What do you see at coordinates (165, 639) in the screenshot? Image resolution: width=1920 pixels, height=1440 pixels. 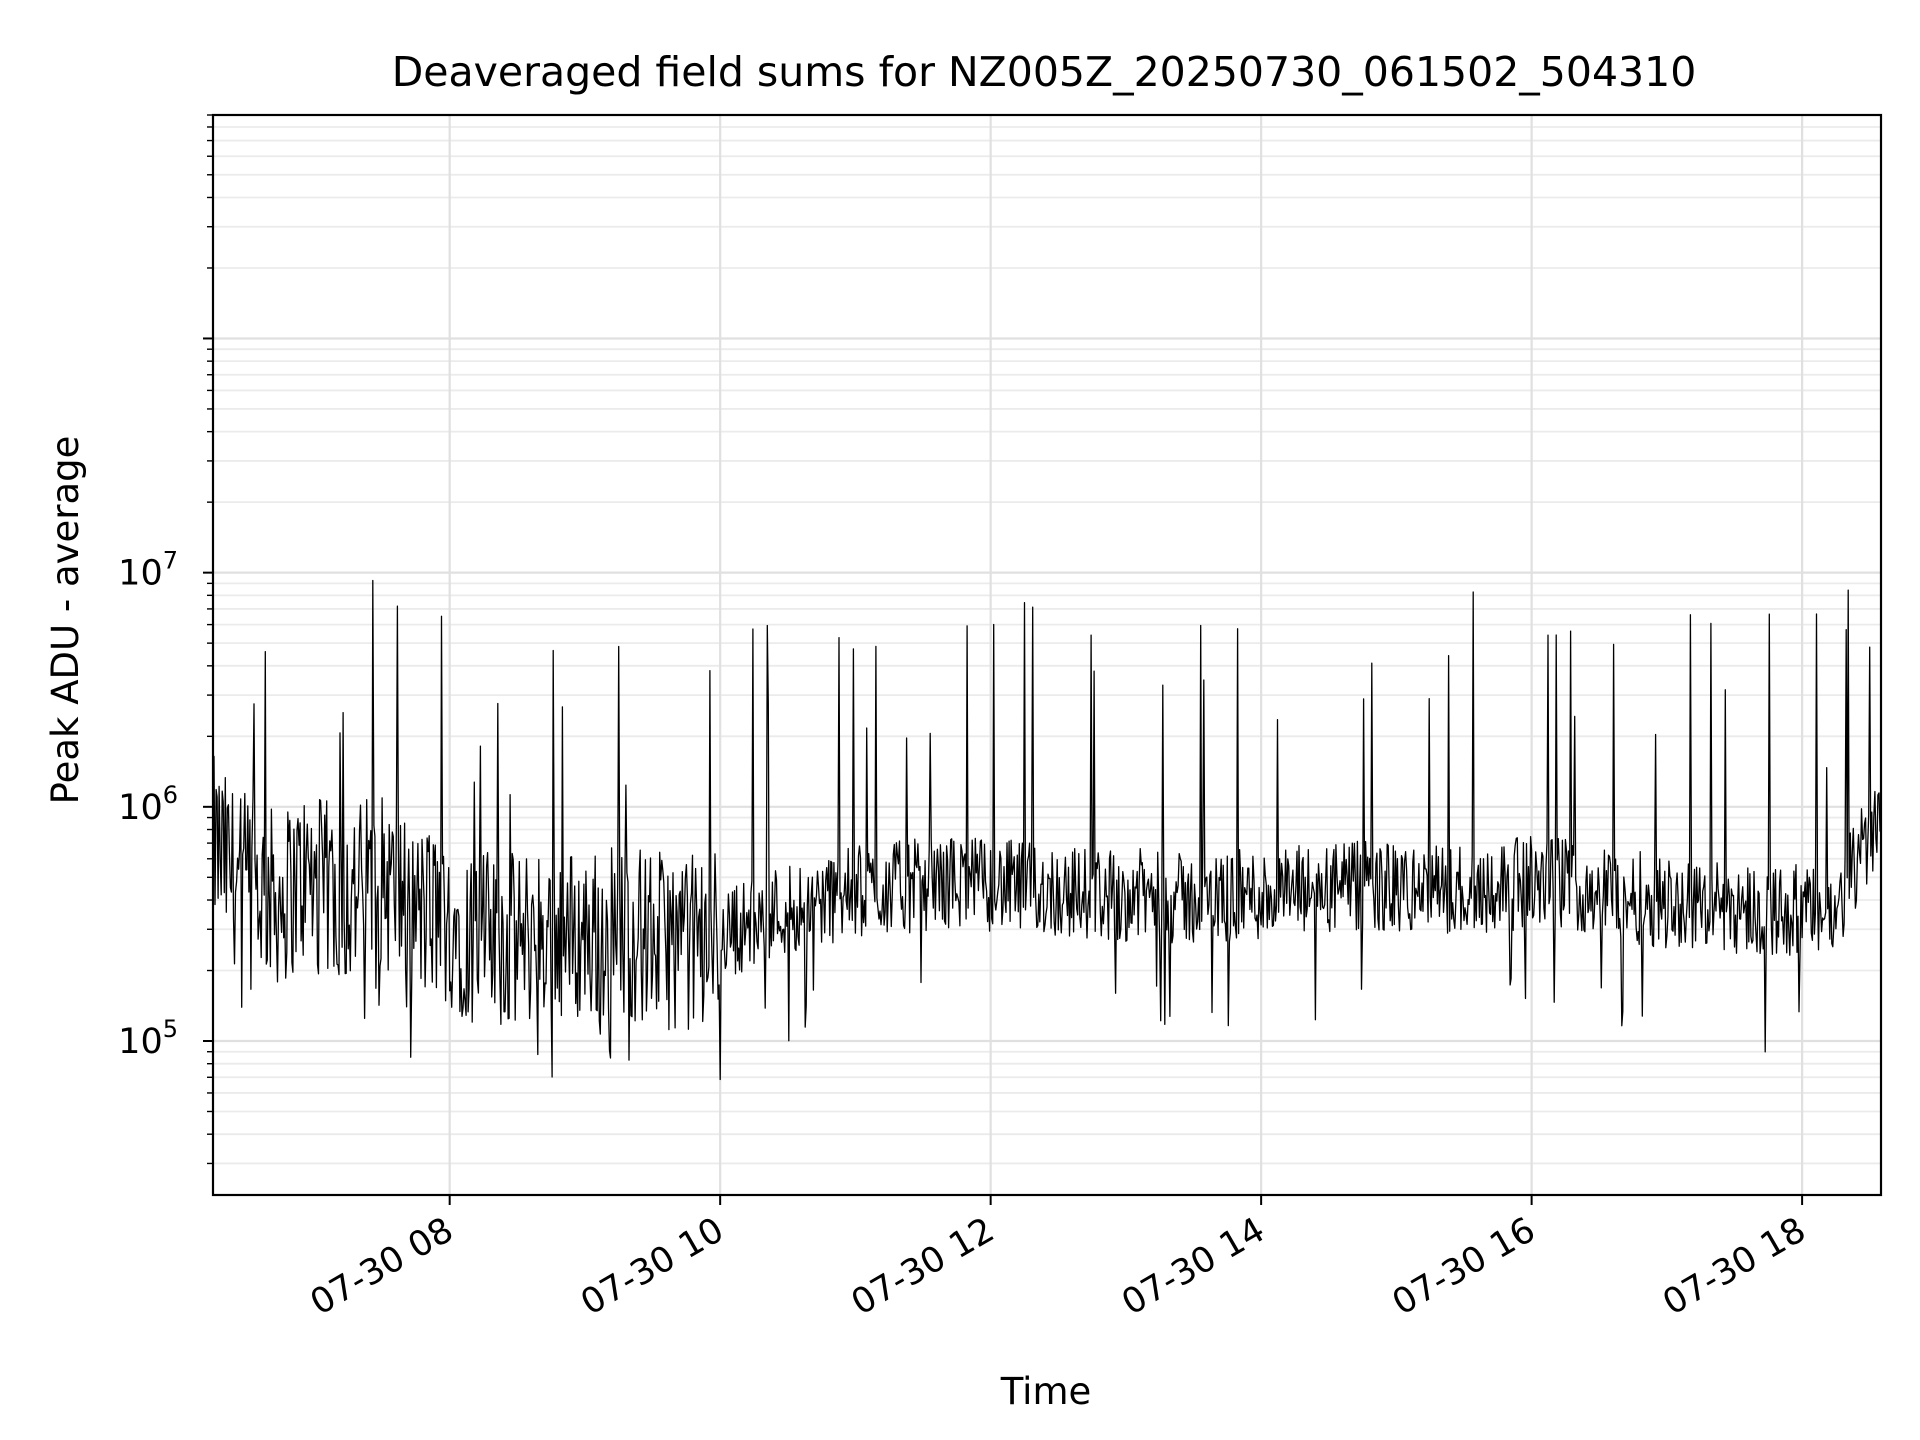 I see `y-axis: 10⁵ 10⁶ 10⁷` at bounding box center [165, 639].